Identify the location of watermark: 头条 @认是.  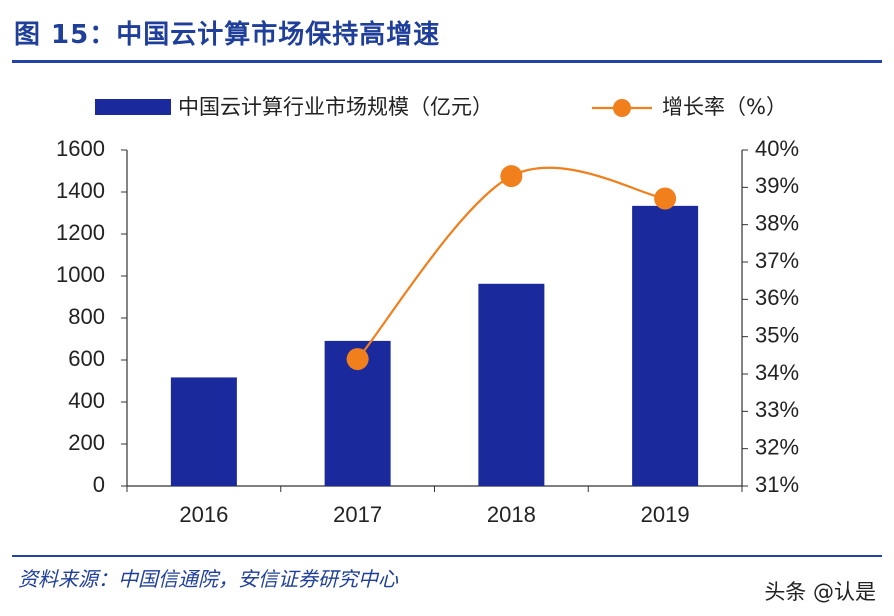
(820, 592).